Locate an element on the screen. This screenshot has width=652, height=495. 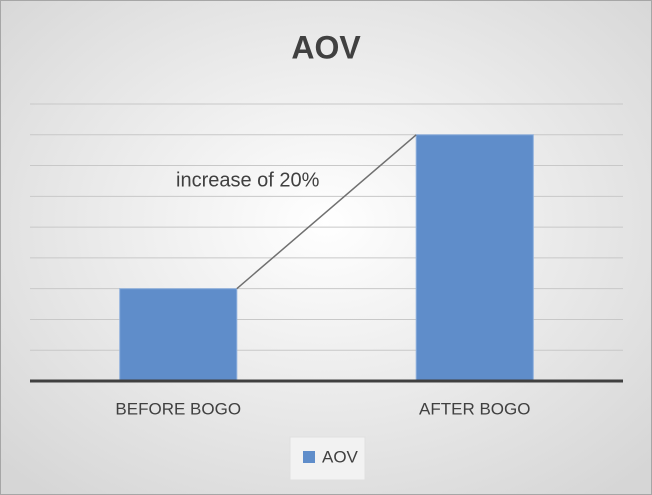
x-tick-label: AFTER BOGO is located at coordinates (474, 408).